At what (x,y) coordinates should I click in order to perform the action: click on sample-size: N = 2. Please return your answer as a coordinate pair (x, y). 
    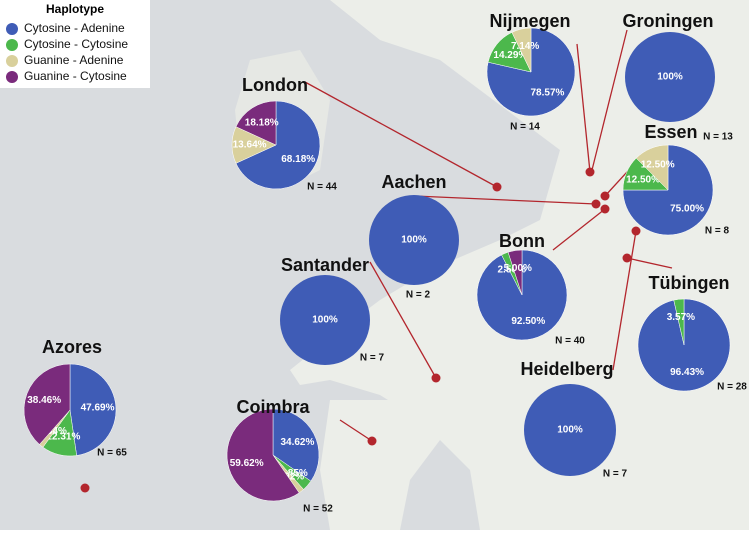
    Looking at the image, I should click on (418, 295).